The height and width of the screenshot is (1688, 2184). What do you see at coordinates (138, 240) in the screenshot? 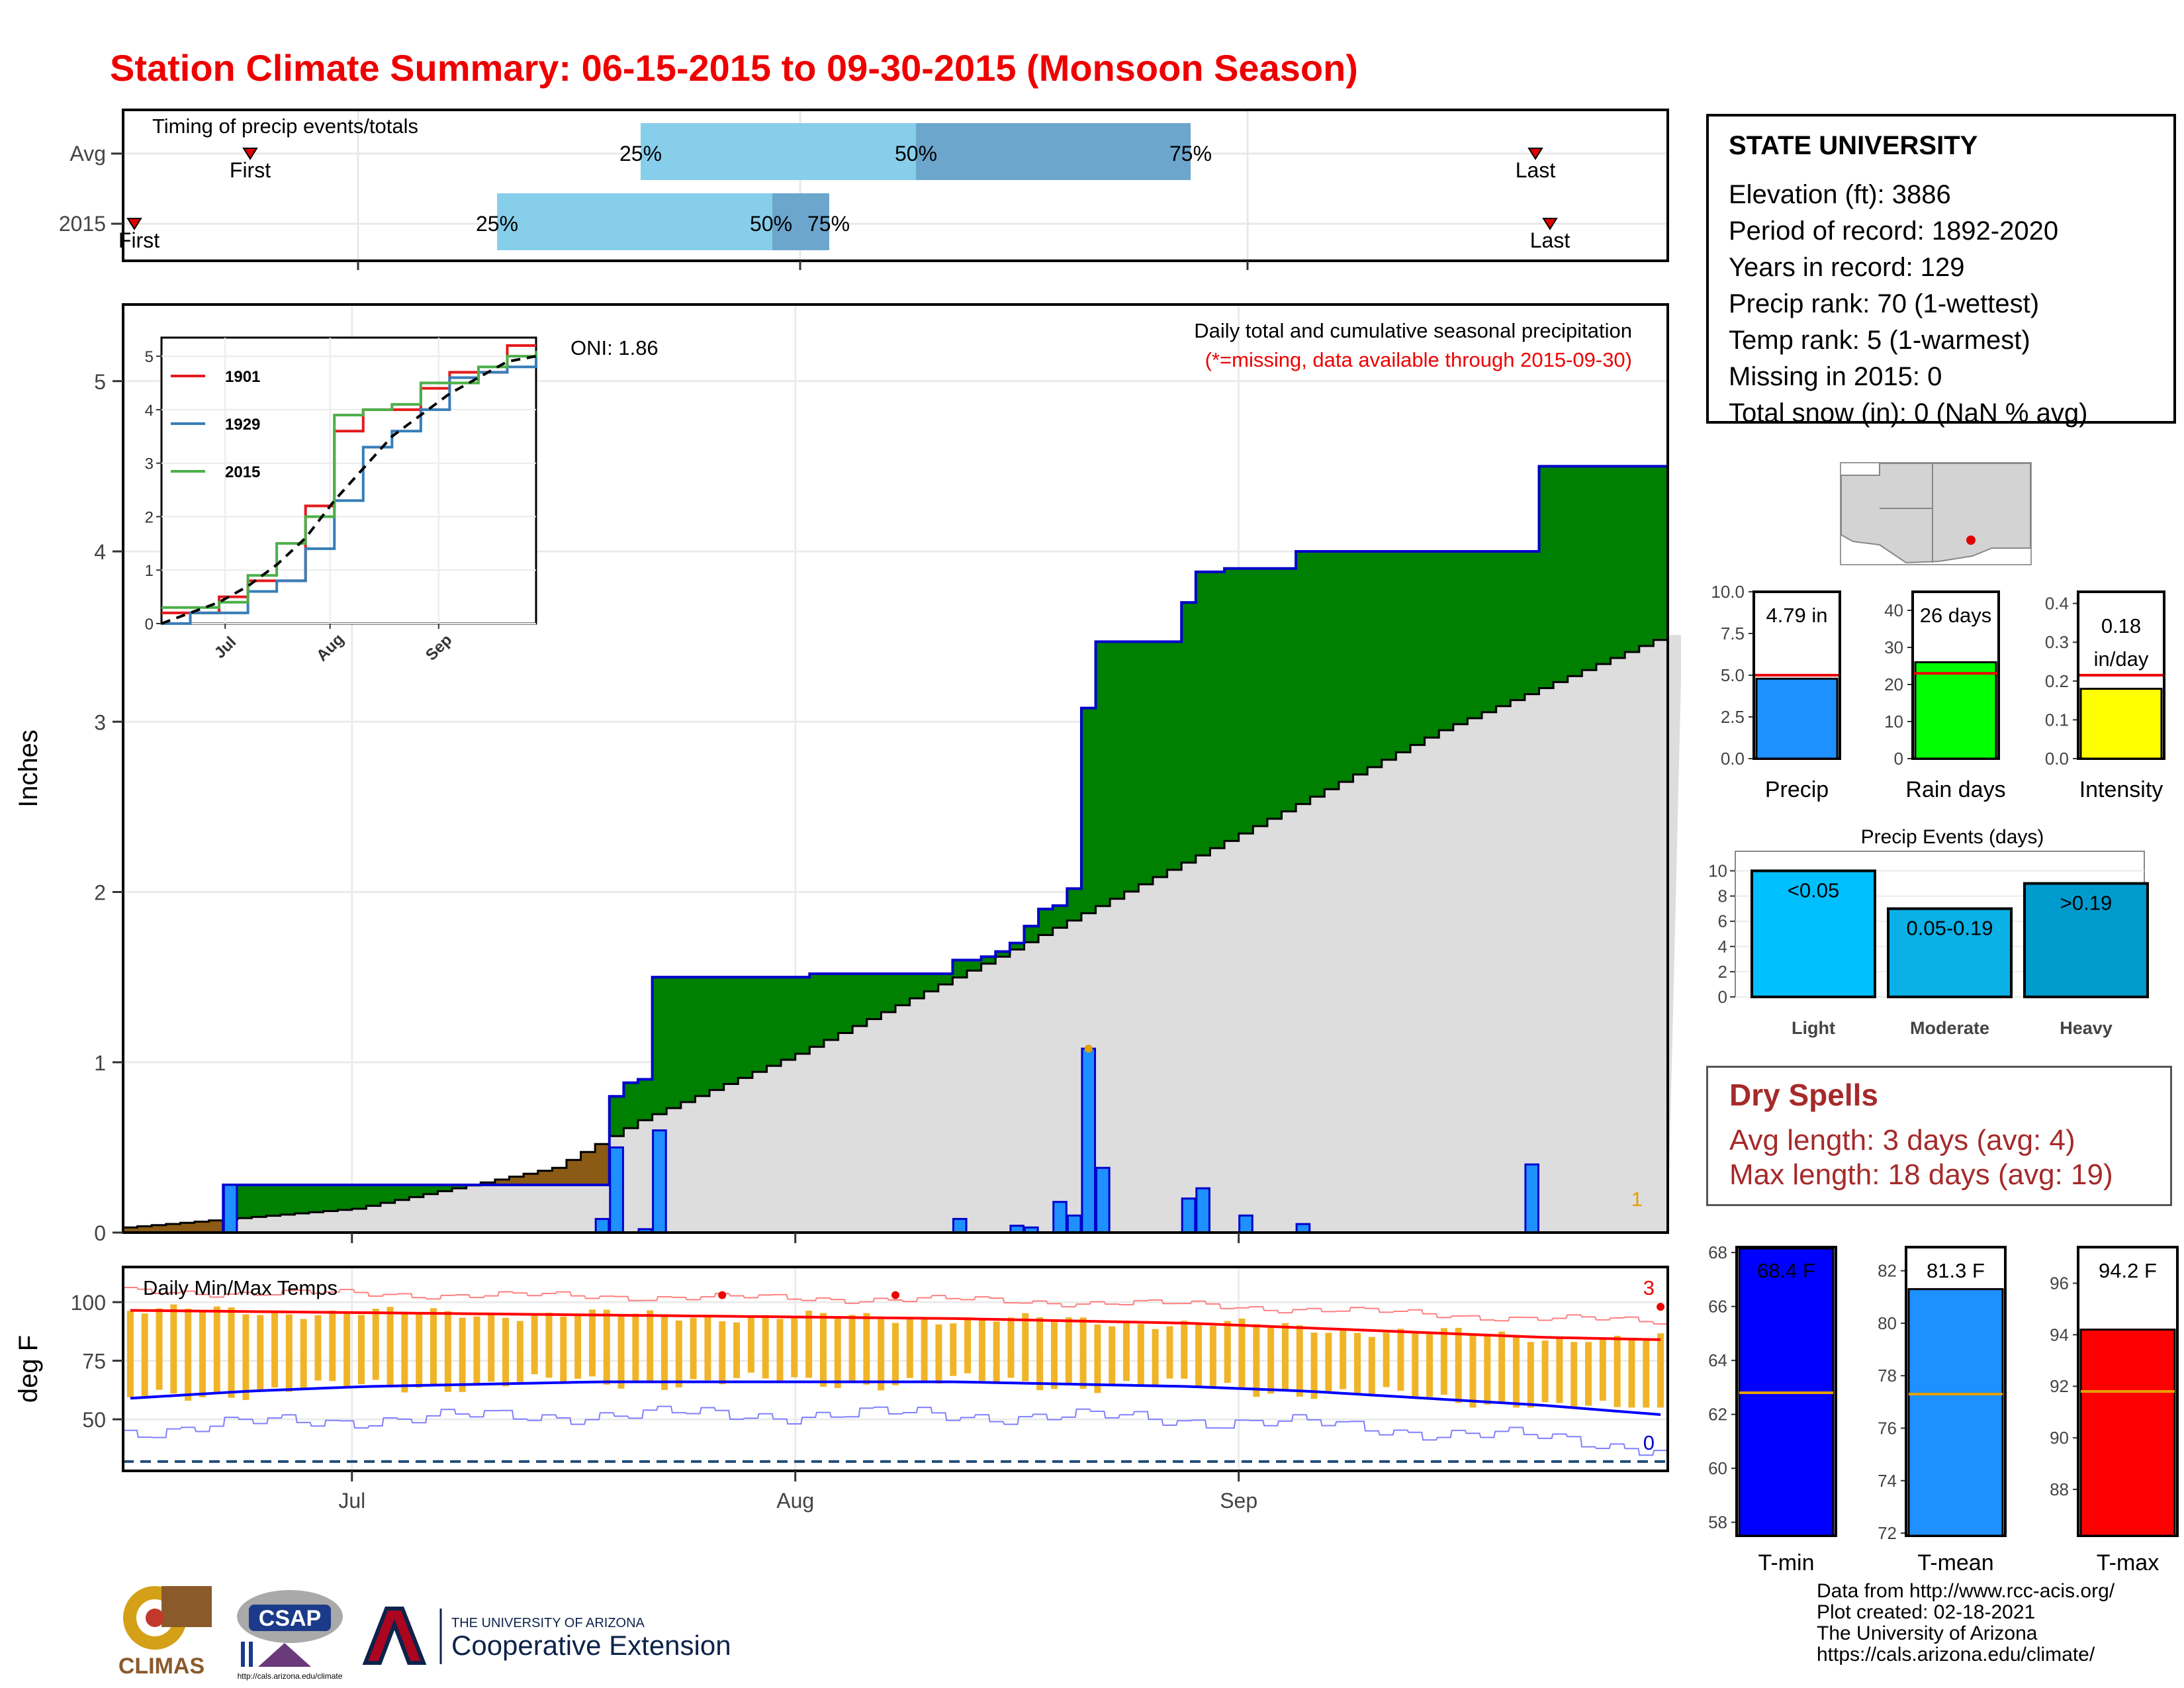
I see `2015-first-label: First` at bounding box center [138, 240].